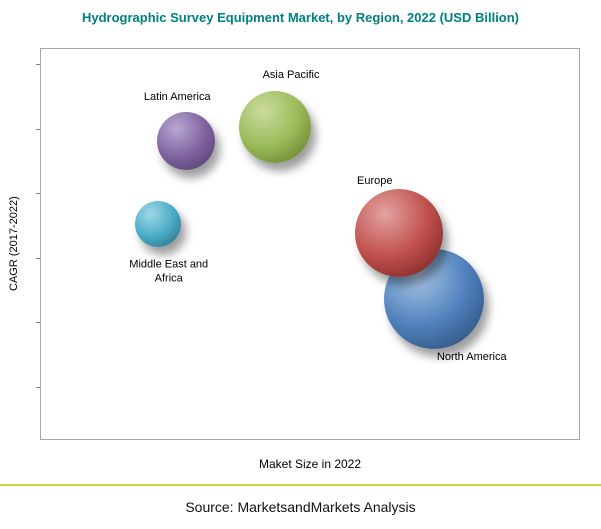  I want to click on divider-line, so click(300, 485).